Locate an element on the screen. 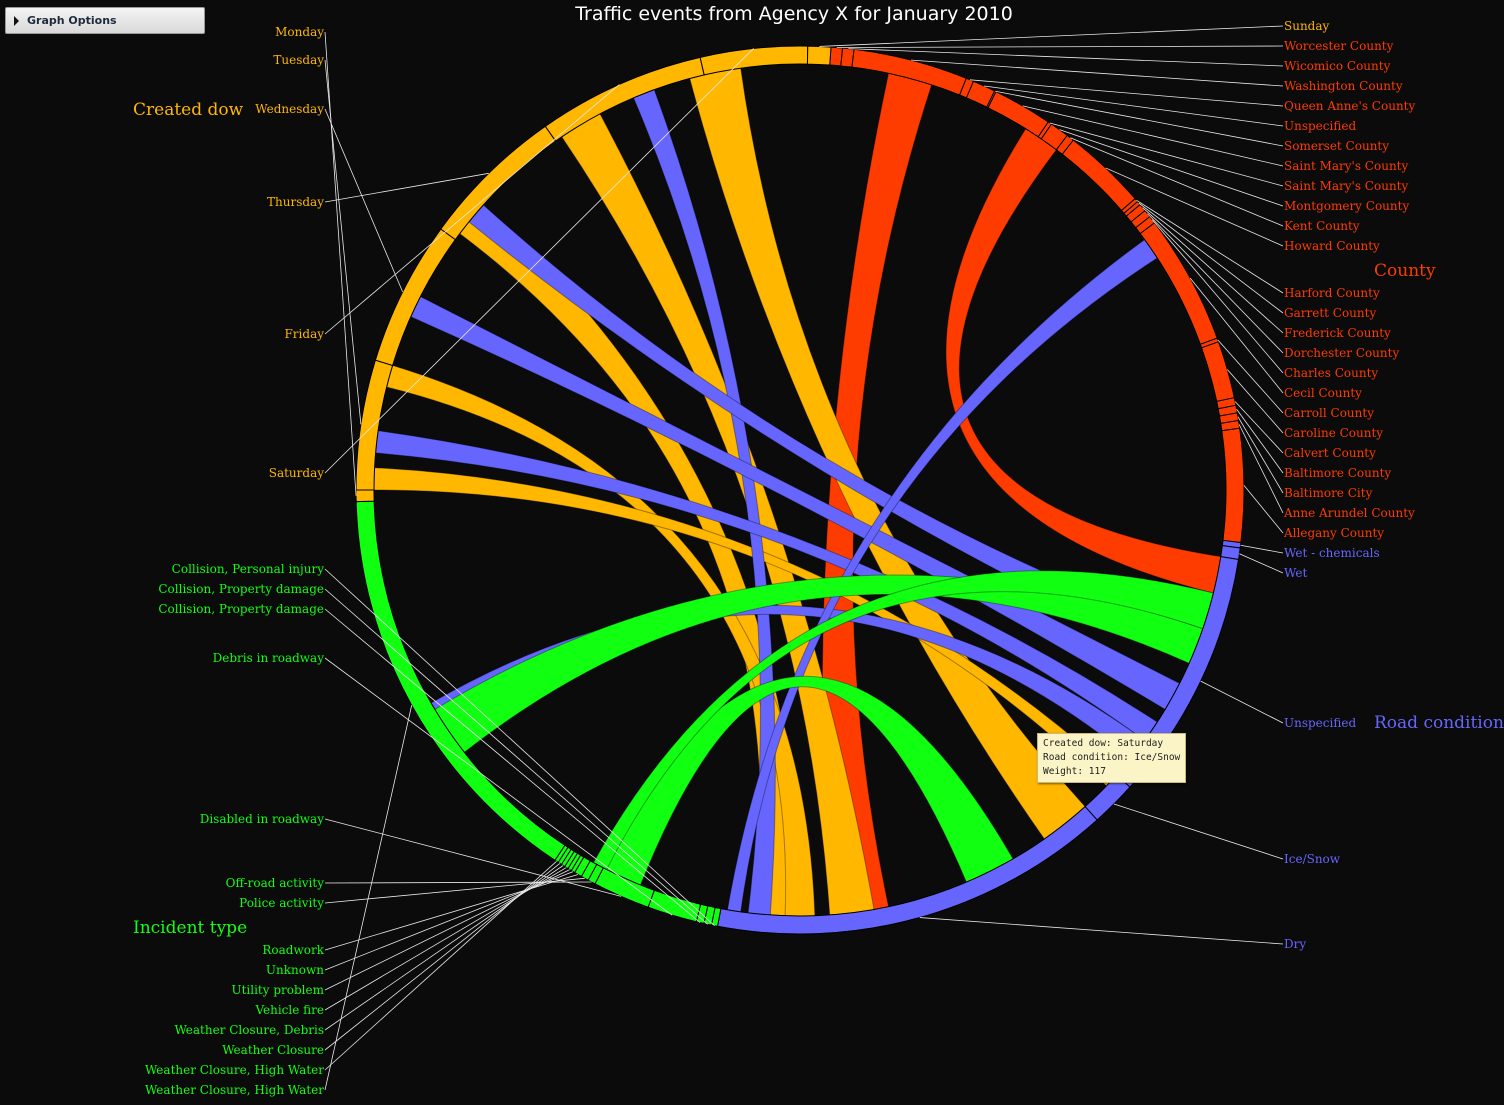 Image resolution: width=1504 pixels, height=1105 pixels. category-label-sunday: Sunday is located at coordinates (1307, 26).